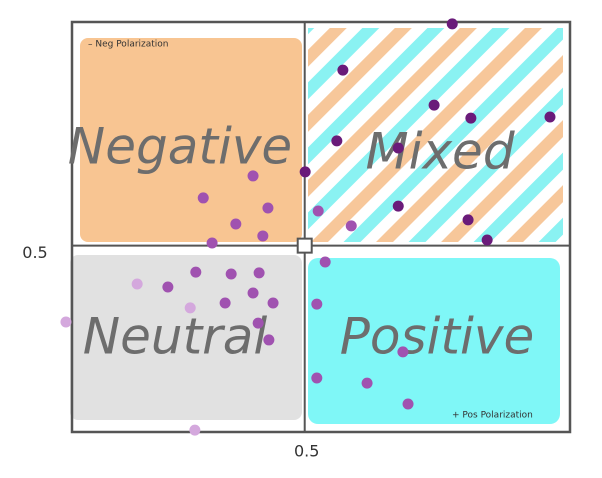  Describe the element at coordinates (304, 245) in the screenshot. I see `center-marker` at that location.